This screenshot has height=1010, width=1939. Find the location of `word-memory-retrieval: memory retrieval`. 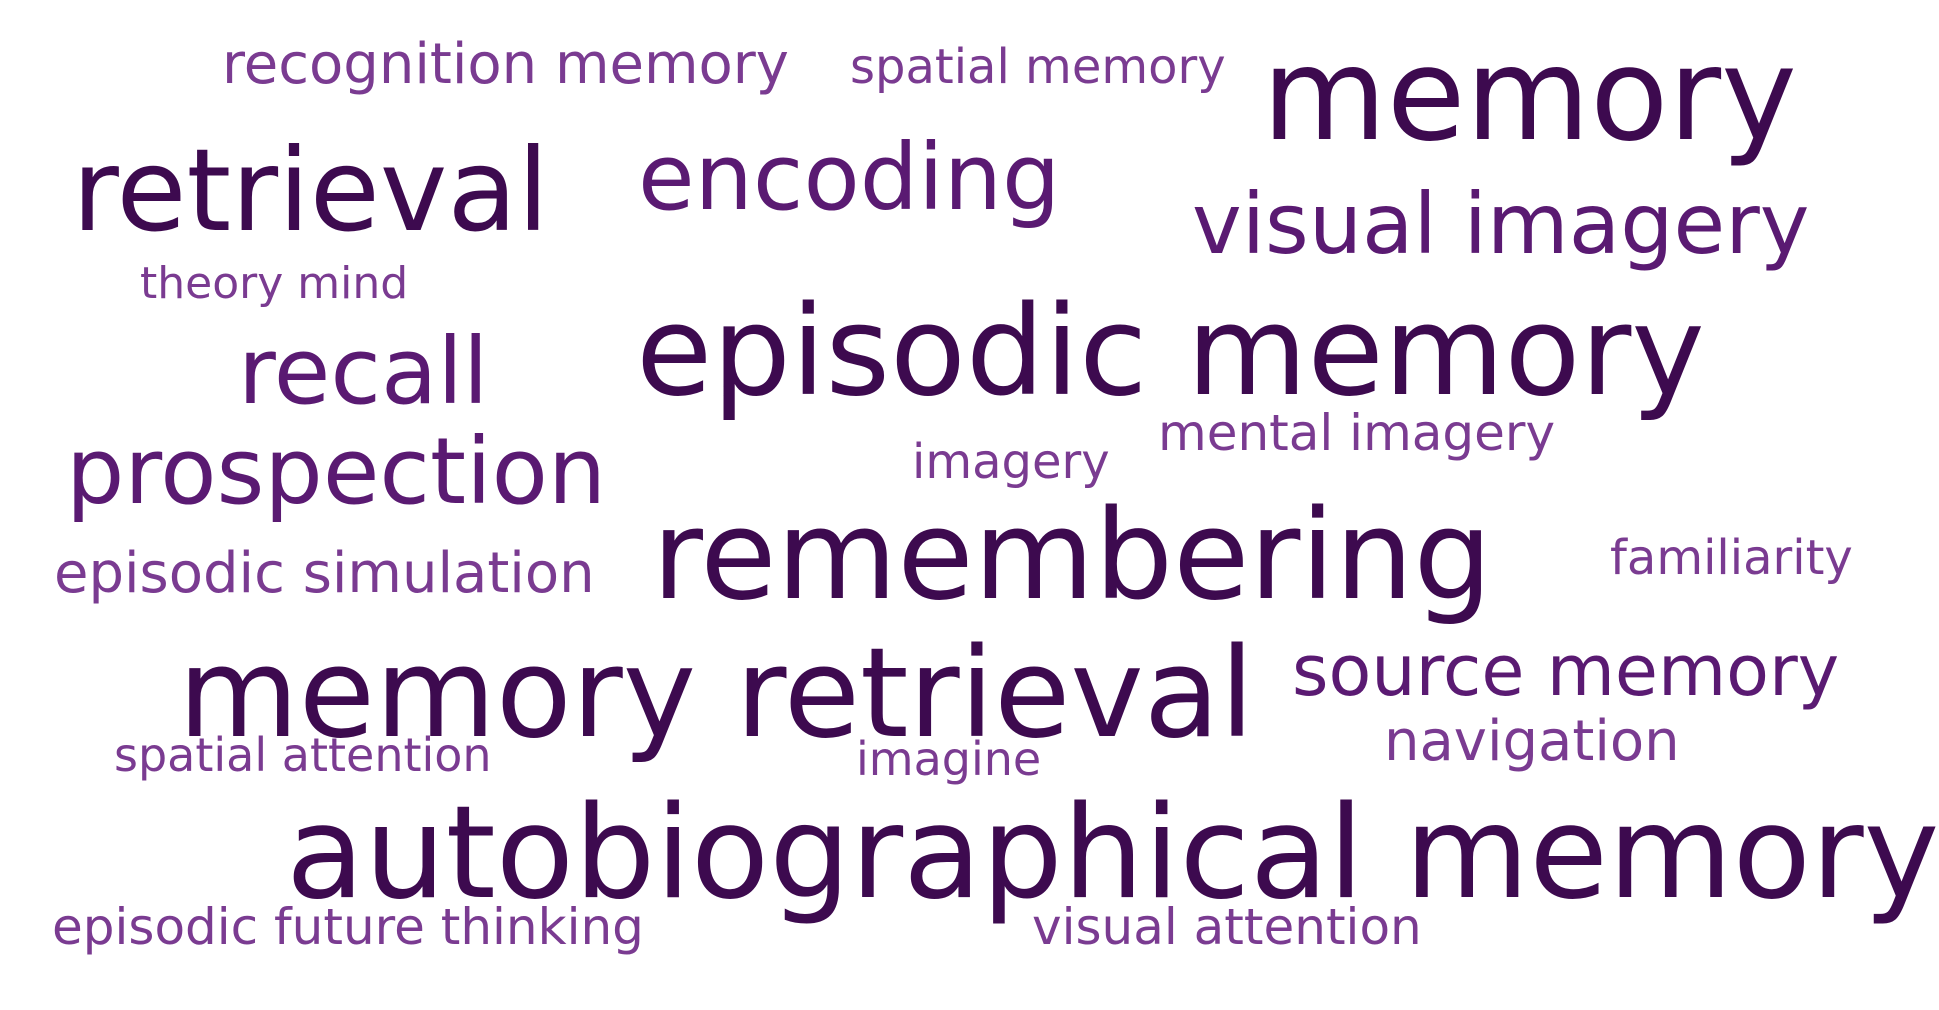

word-memory-retrieval: memory retrieval is located at coordinates (716, 694).